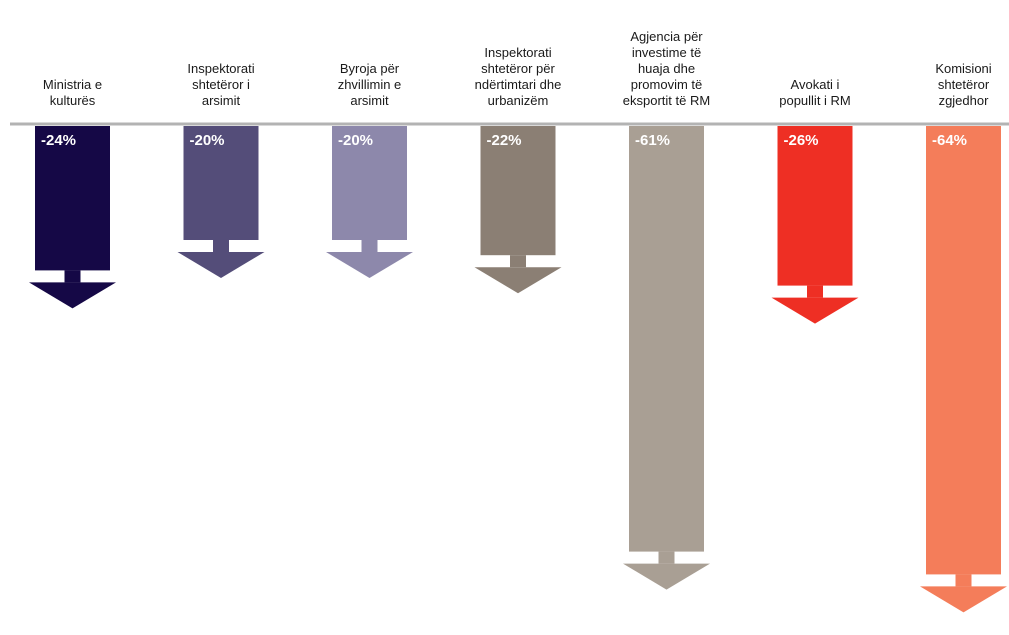 This screenshot has width=1009, height=635. I want to click on category-label-line: zhvillimin e, so click(370, 84).